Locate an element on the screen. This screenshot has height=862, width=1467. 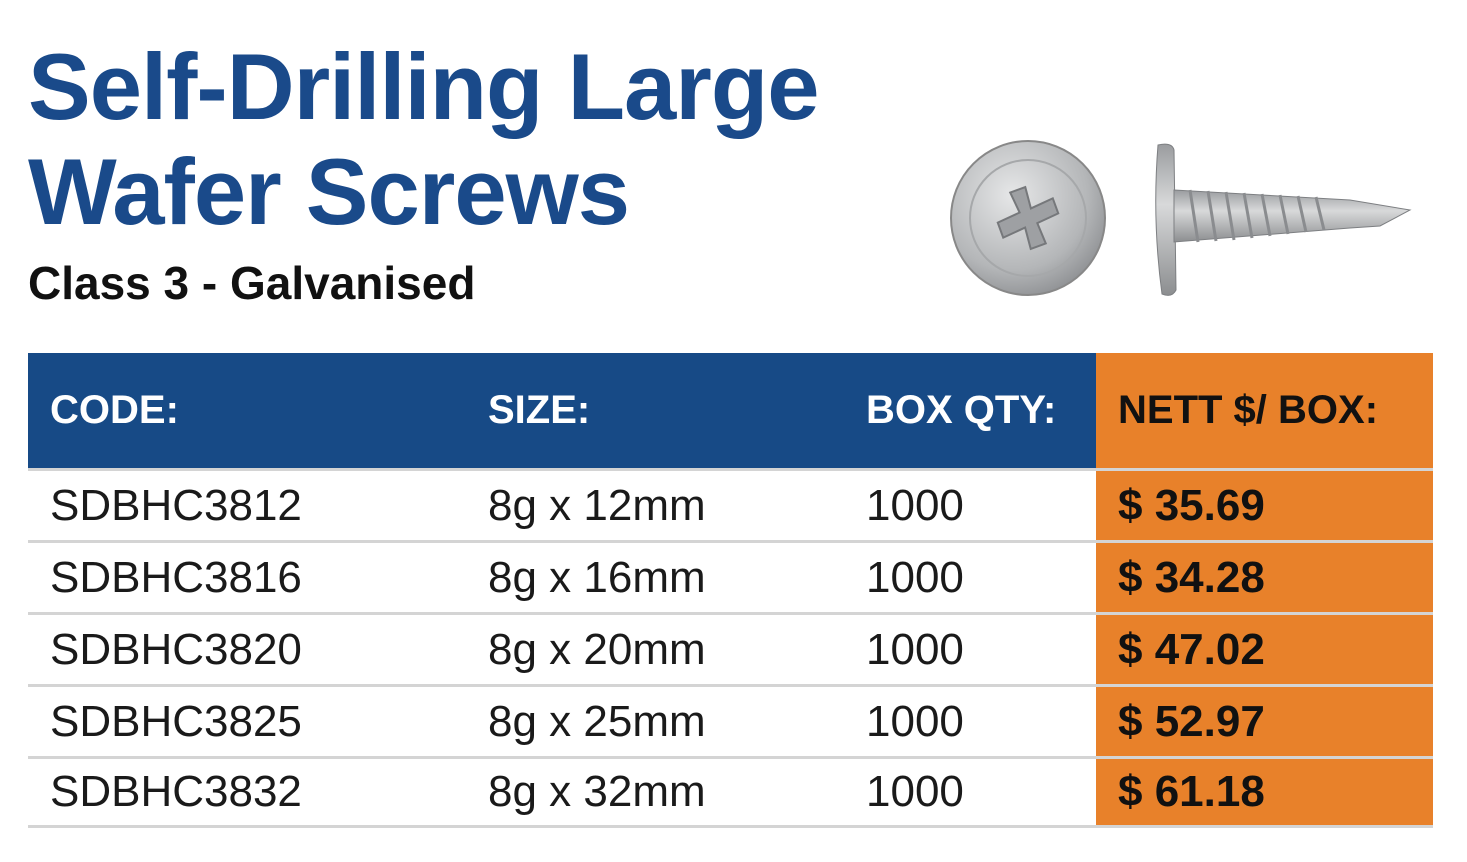
price-cell: $ 52.97 is located at coordinates (1264, 721).